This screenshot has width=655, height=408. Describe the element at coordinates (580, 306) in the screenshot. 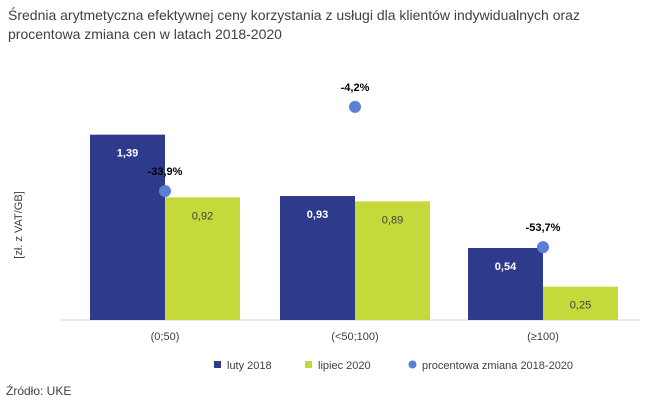

I see `bar-value-label: 0,25` at that location.